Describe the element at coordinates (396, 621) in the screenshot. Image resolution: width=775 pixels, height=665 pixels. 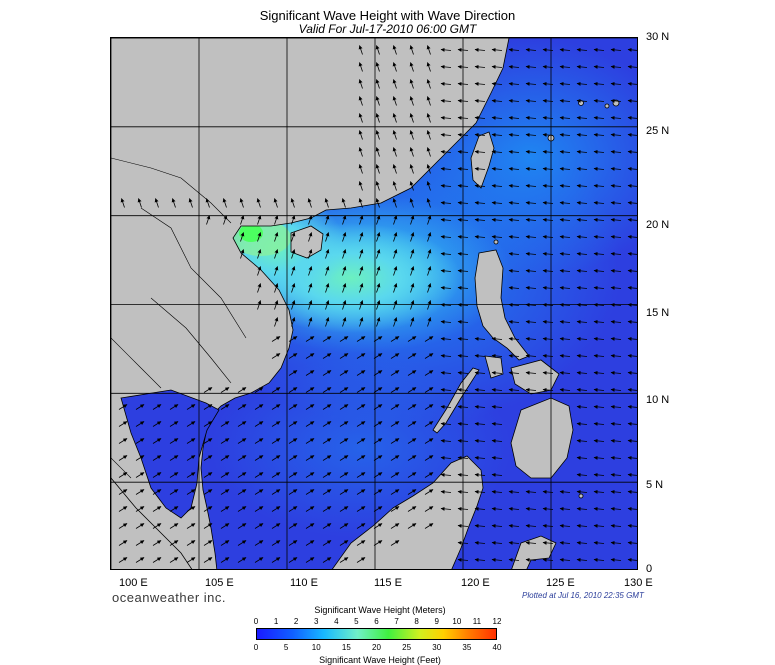
I see `colorbar-tick-meters: 7` at that location.